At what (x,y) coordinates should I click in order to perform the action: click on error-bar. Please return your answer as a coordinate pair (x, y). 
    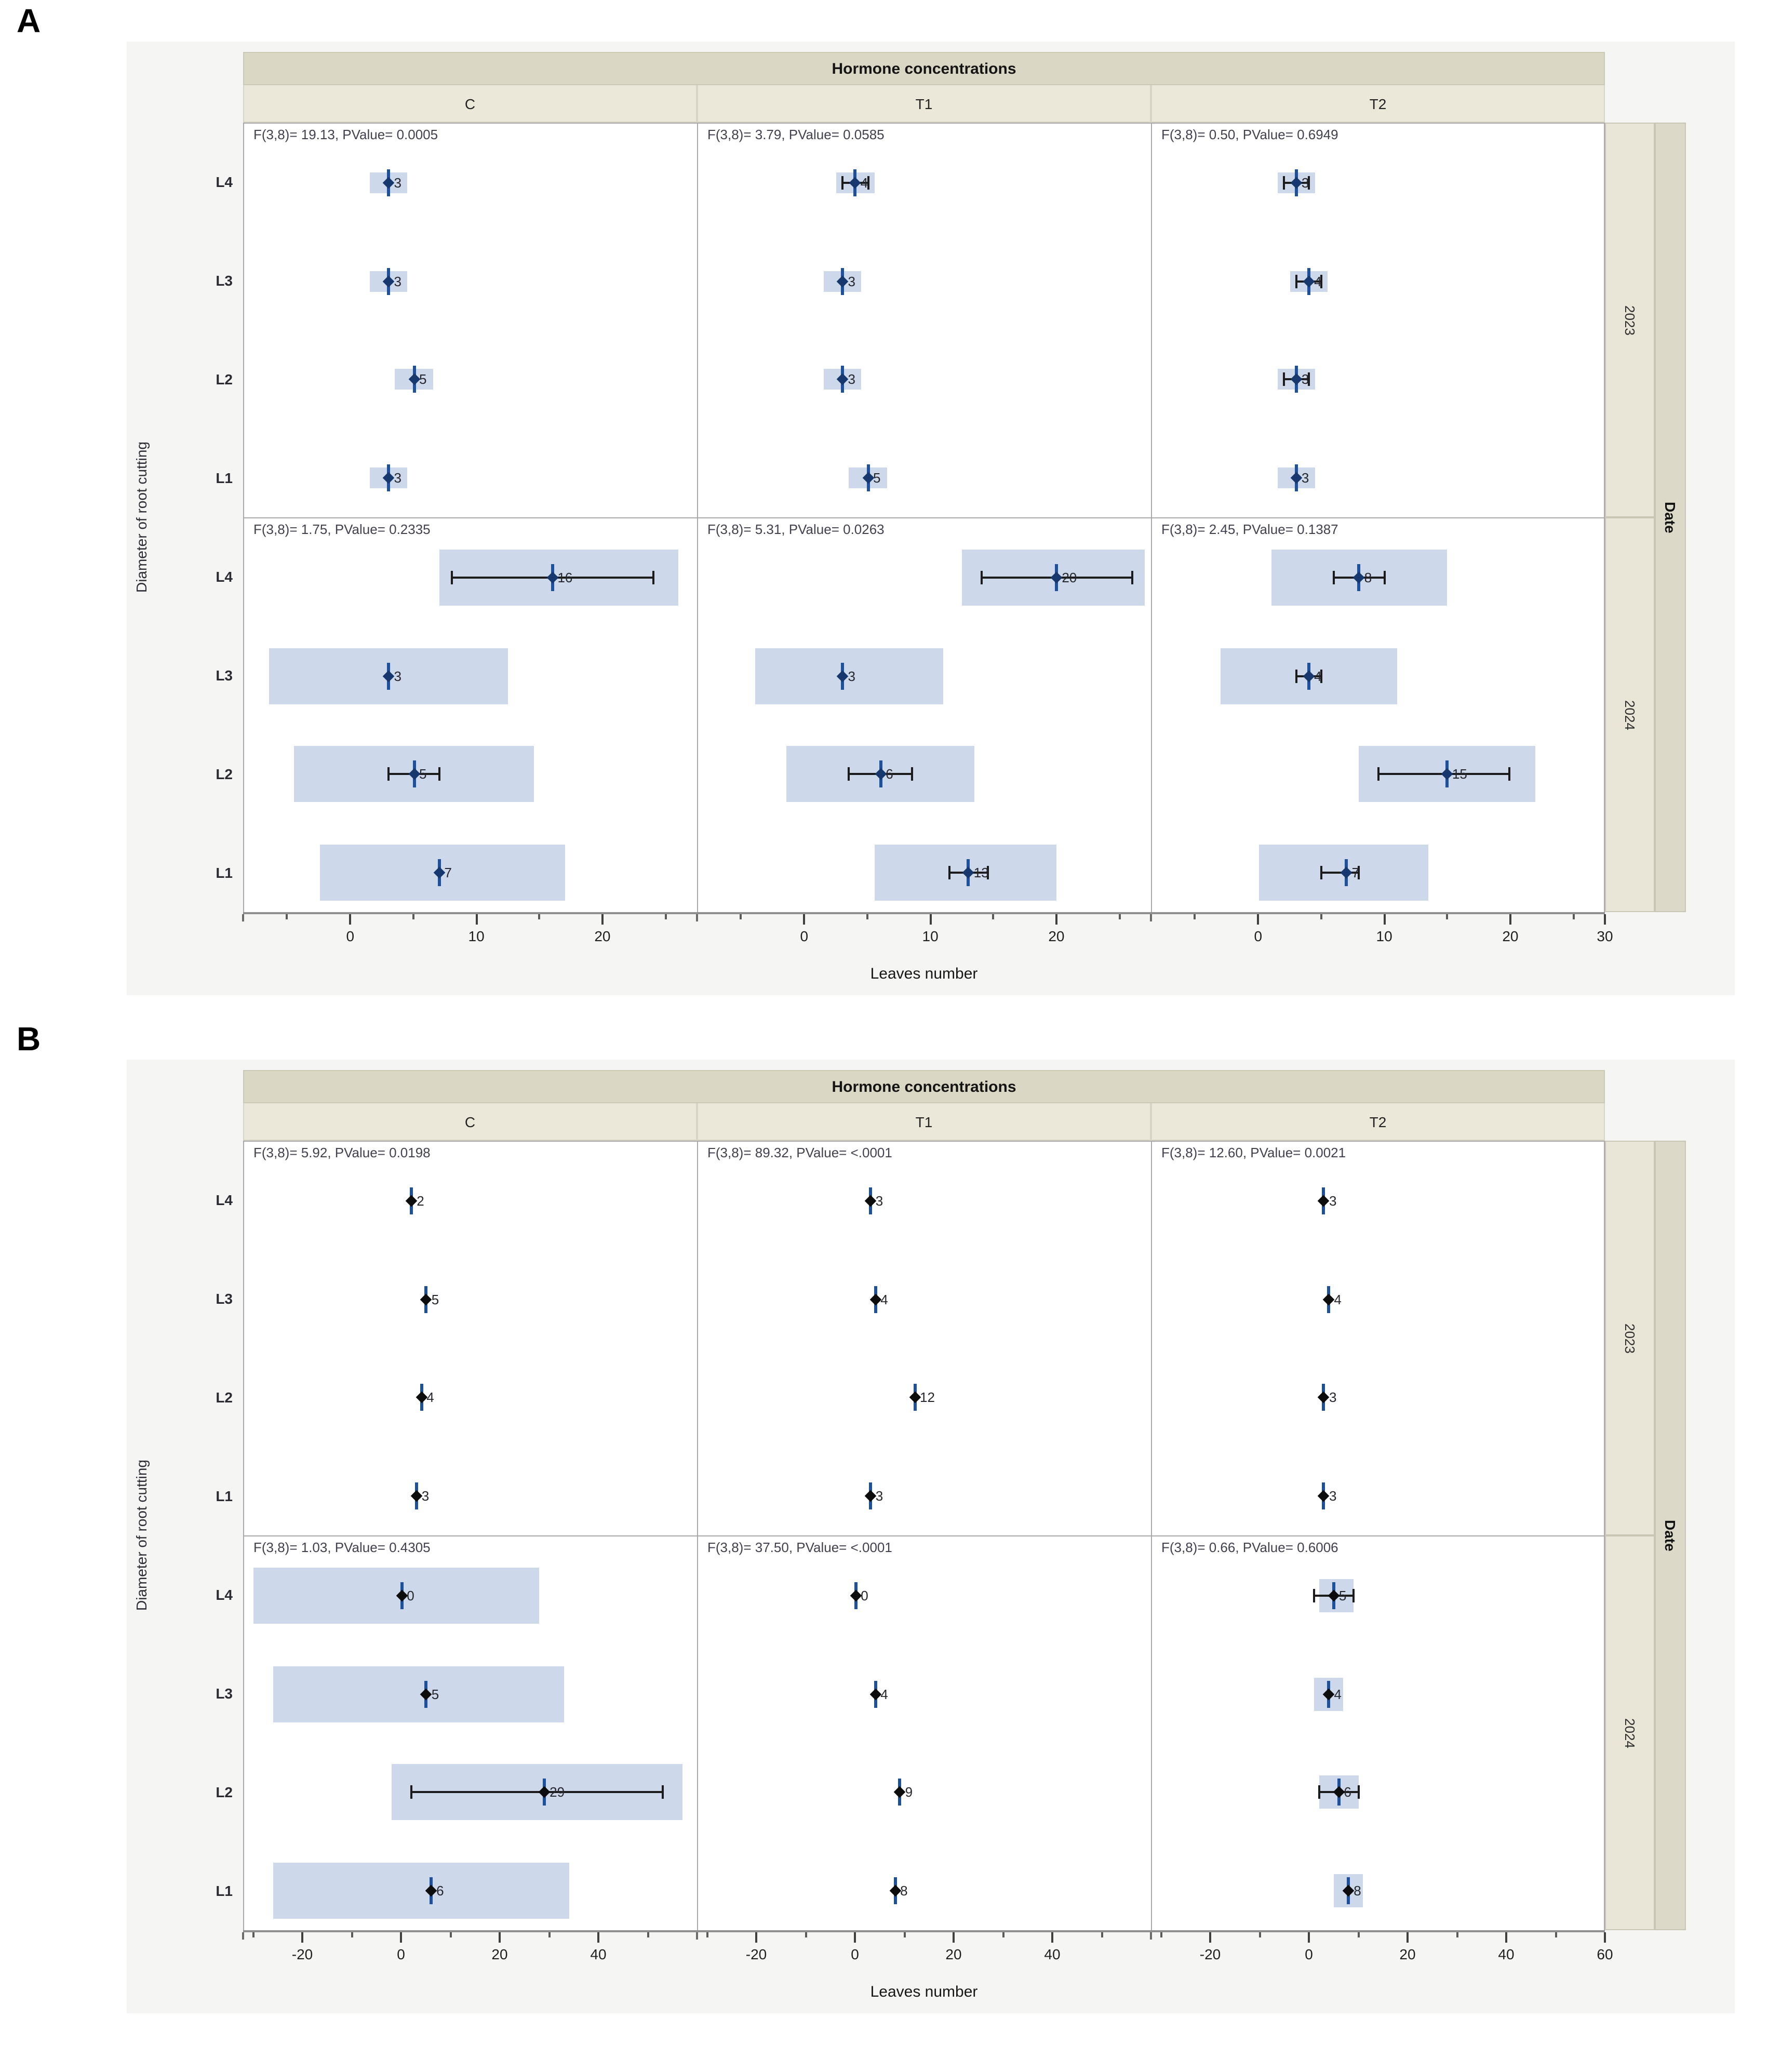
    Looking at the image, I should click on (1340, 873).